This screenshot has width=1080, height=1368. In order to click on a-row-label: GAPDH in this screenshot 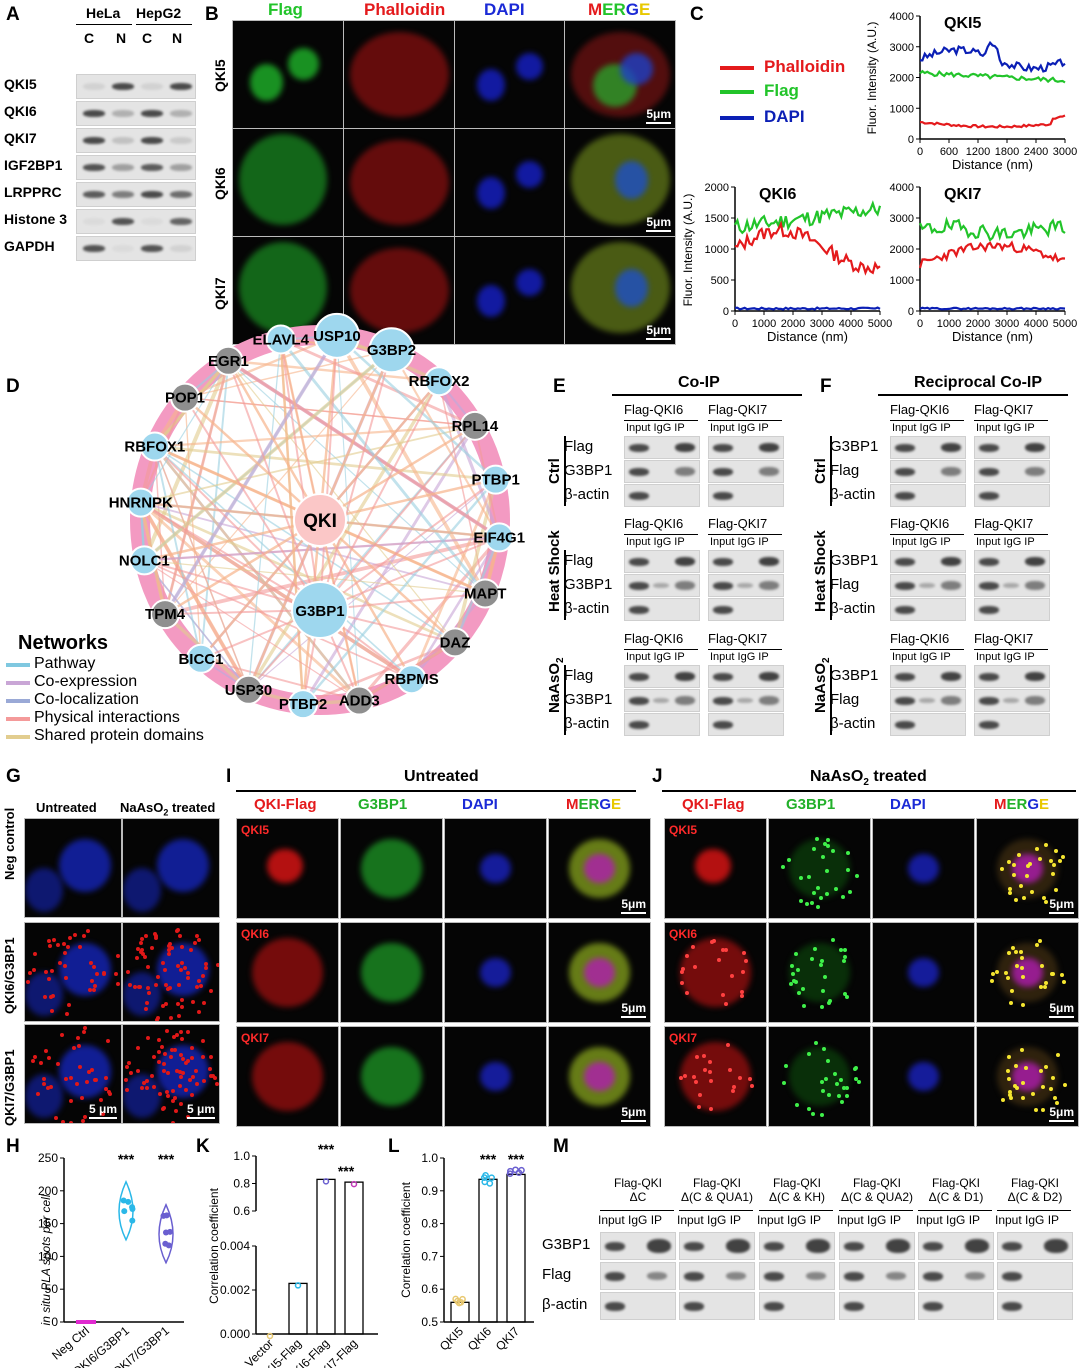, I will do `click(29, 246)`.